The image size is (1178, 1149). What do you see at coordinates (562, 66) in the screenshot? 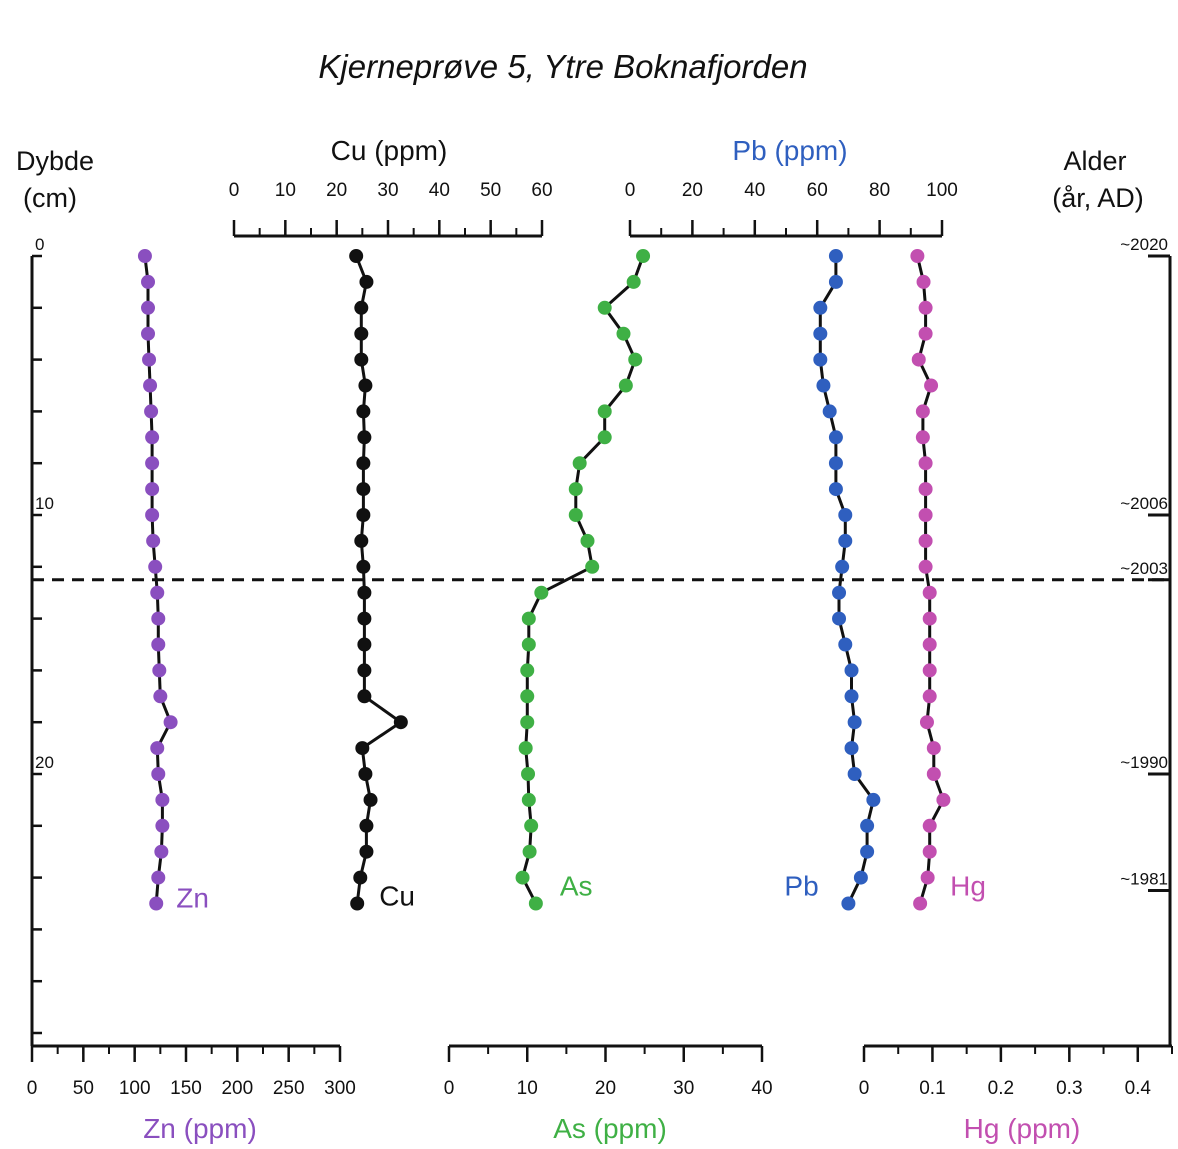
I see `chart-title: Kjerneprøve 5, Ytre Boknafjorden` at bounding box center [562, 66].